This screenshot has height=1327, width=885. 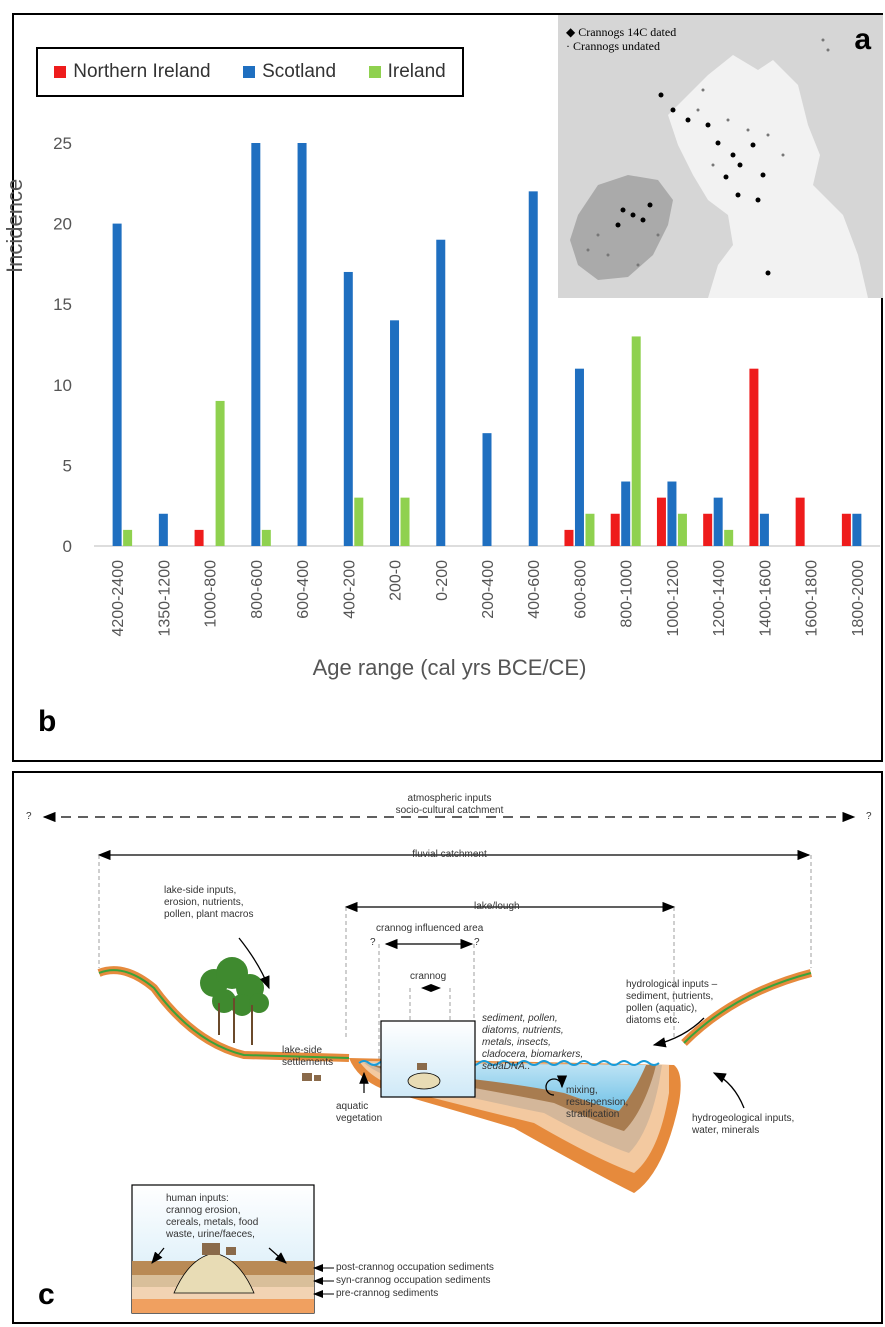 What do you see at coordinates (862, 39) in the screenshot?
I see `panel-letter-a: a` at bounding box center [862, 39].